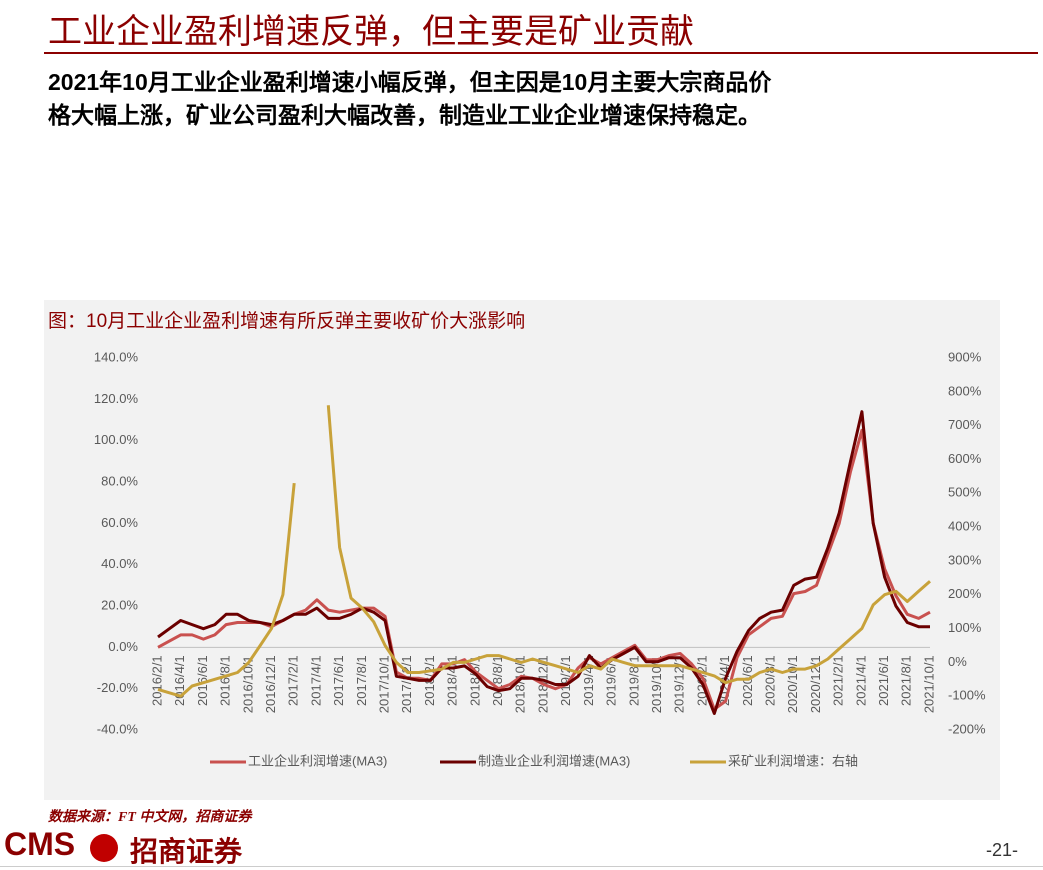 Image resolution: width=1043 pixels, height=870 pixels. Describe the element at coordinates (1002, 850) in the screenshot. I see `page-number: -21-` at that location.